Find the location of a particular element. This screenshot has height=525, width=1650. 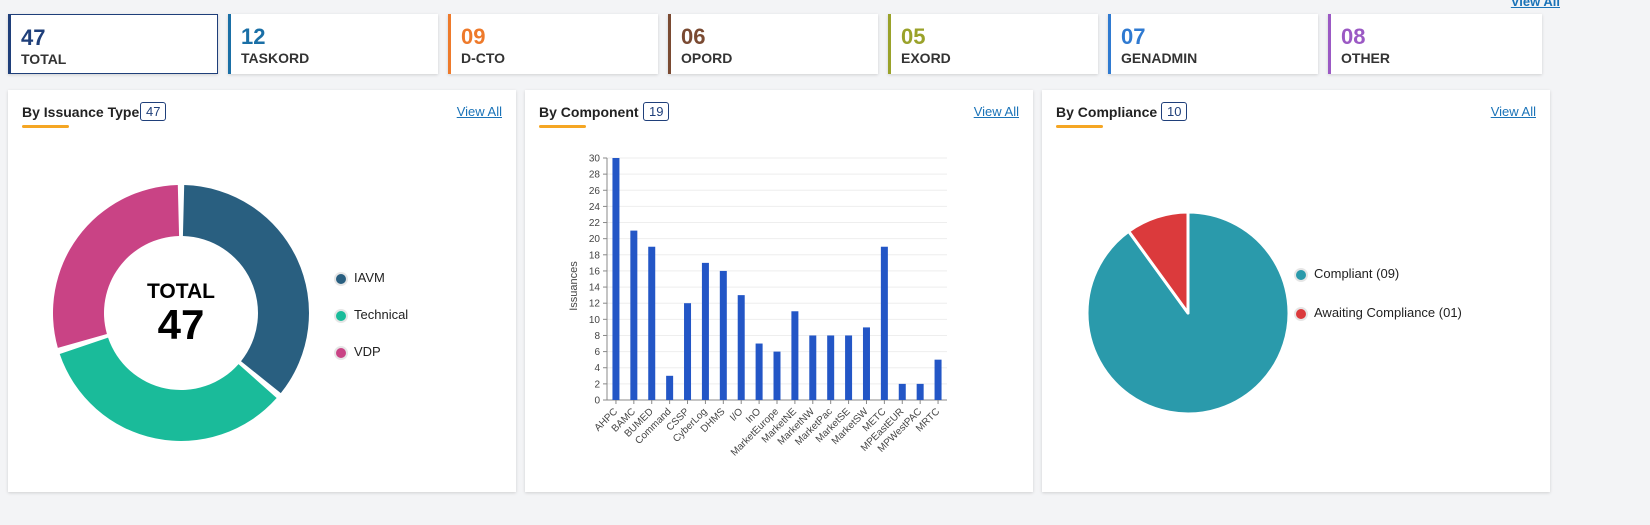

tile-total: 47 TOTAL is located at coordinates (113, 44).